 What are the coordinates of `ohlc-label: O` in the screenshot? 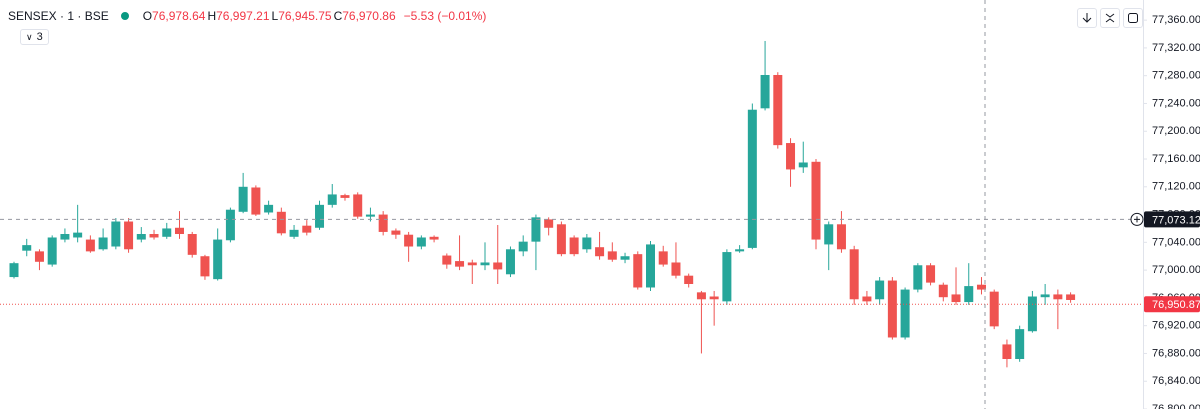 It's located at (147, 16).